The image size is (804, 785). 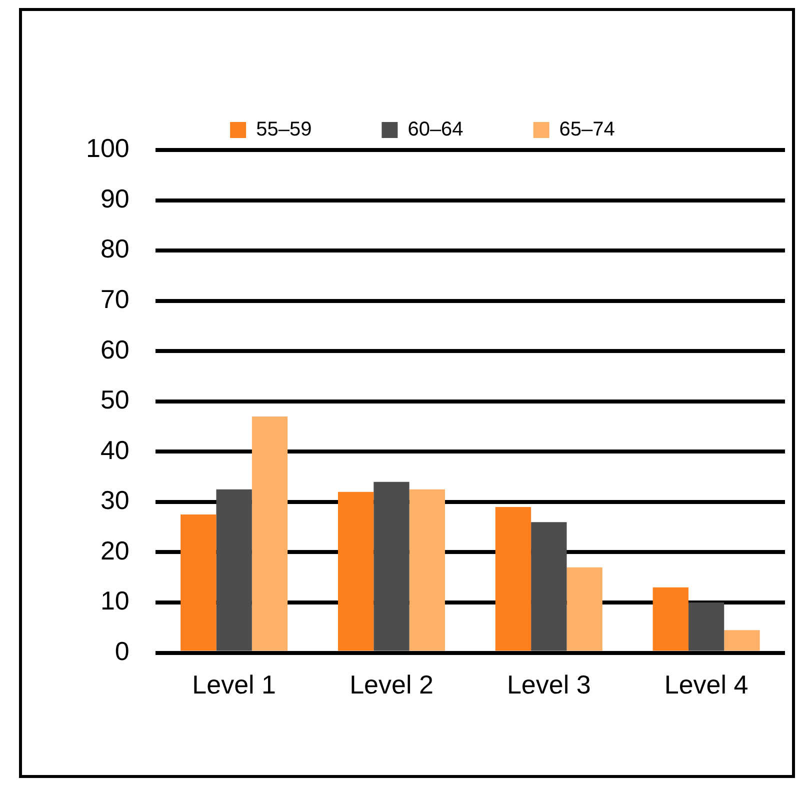 I want to click on y-tick-label: 10, so click(x=115, y=601).